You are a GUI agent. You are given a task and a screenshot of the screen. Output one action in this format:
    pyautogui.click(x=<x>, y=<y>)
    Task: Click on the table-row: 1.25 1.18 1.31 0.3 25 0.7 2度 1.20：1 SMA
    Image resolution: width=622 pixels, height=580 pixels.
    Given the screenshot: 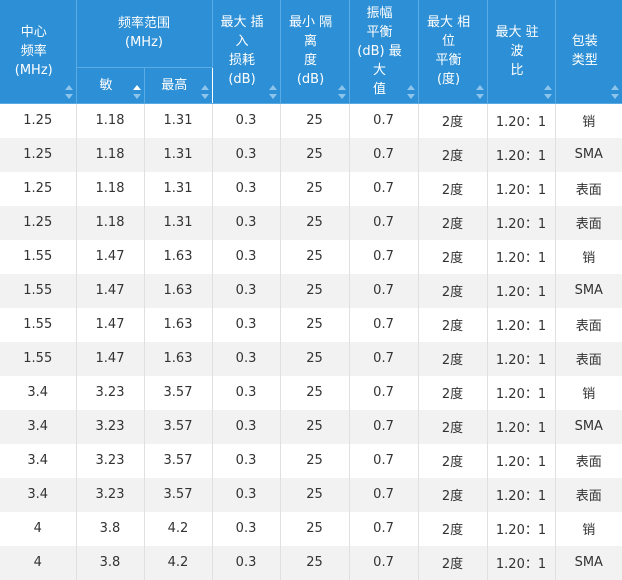 What is the action you would take?
    pyautogui.click(x=311, y=154)
    